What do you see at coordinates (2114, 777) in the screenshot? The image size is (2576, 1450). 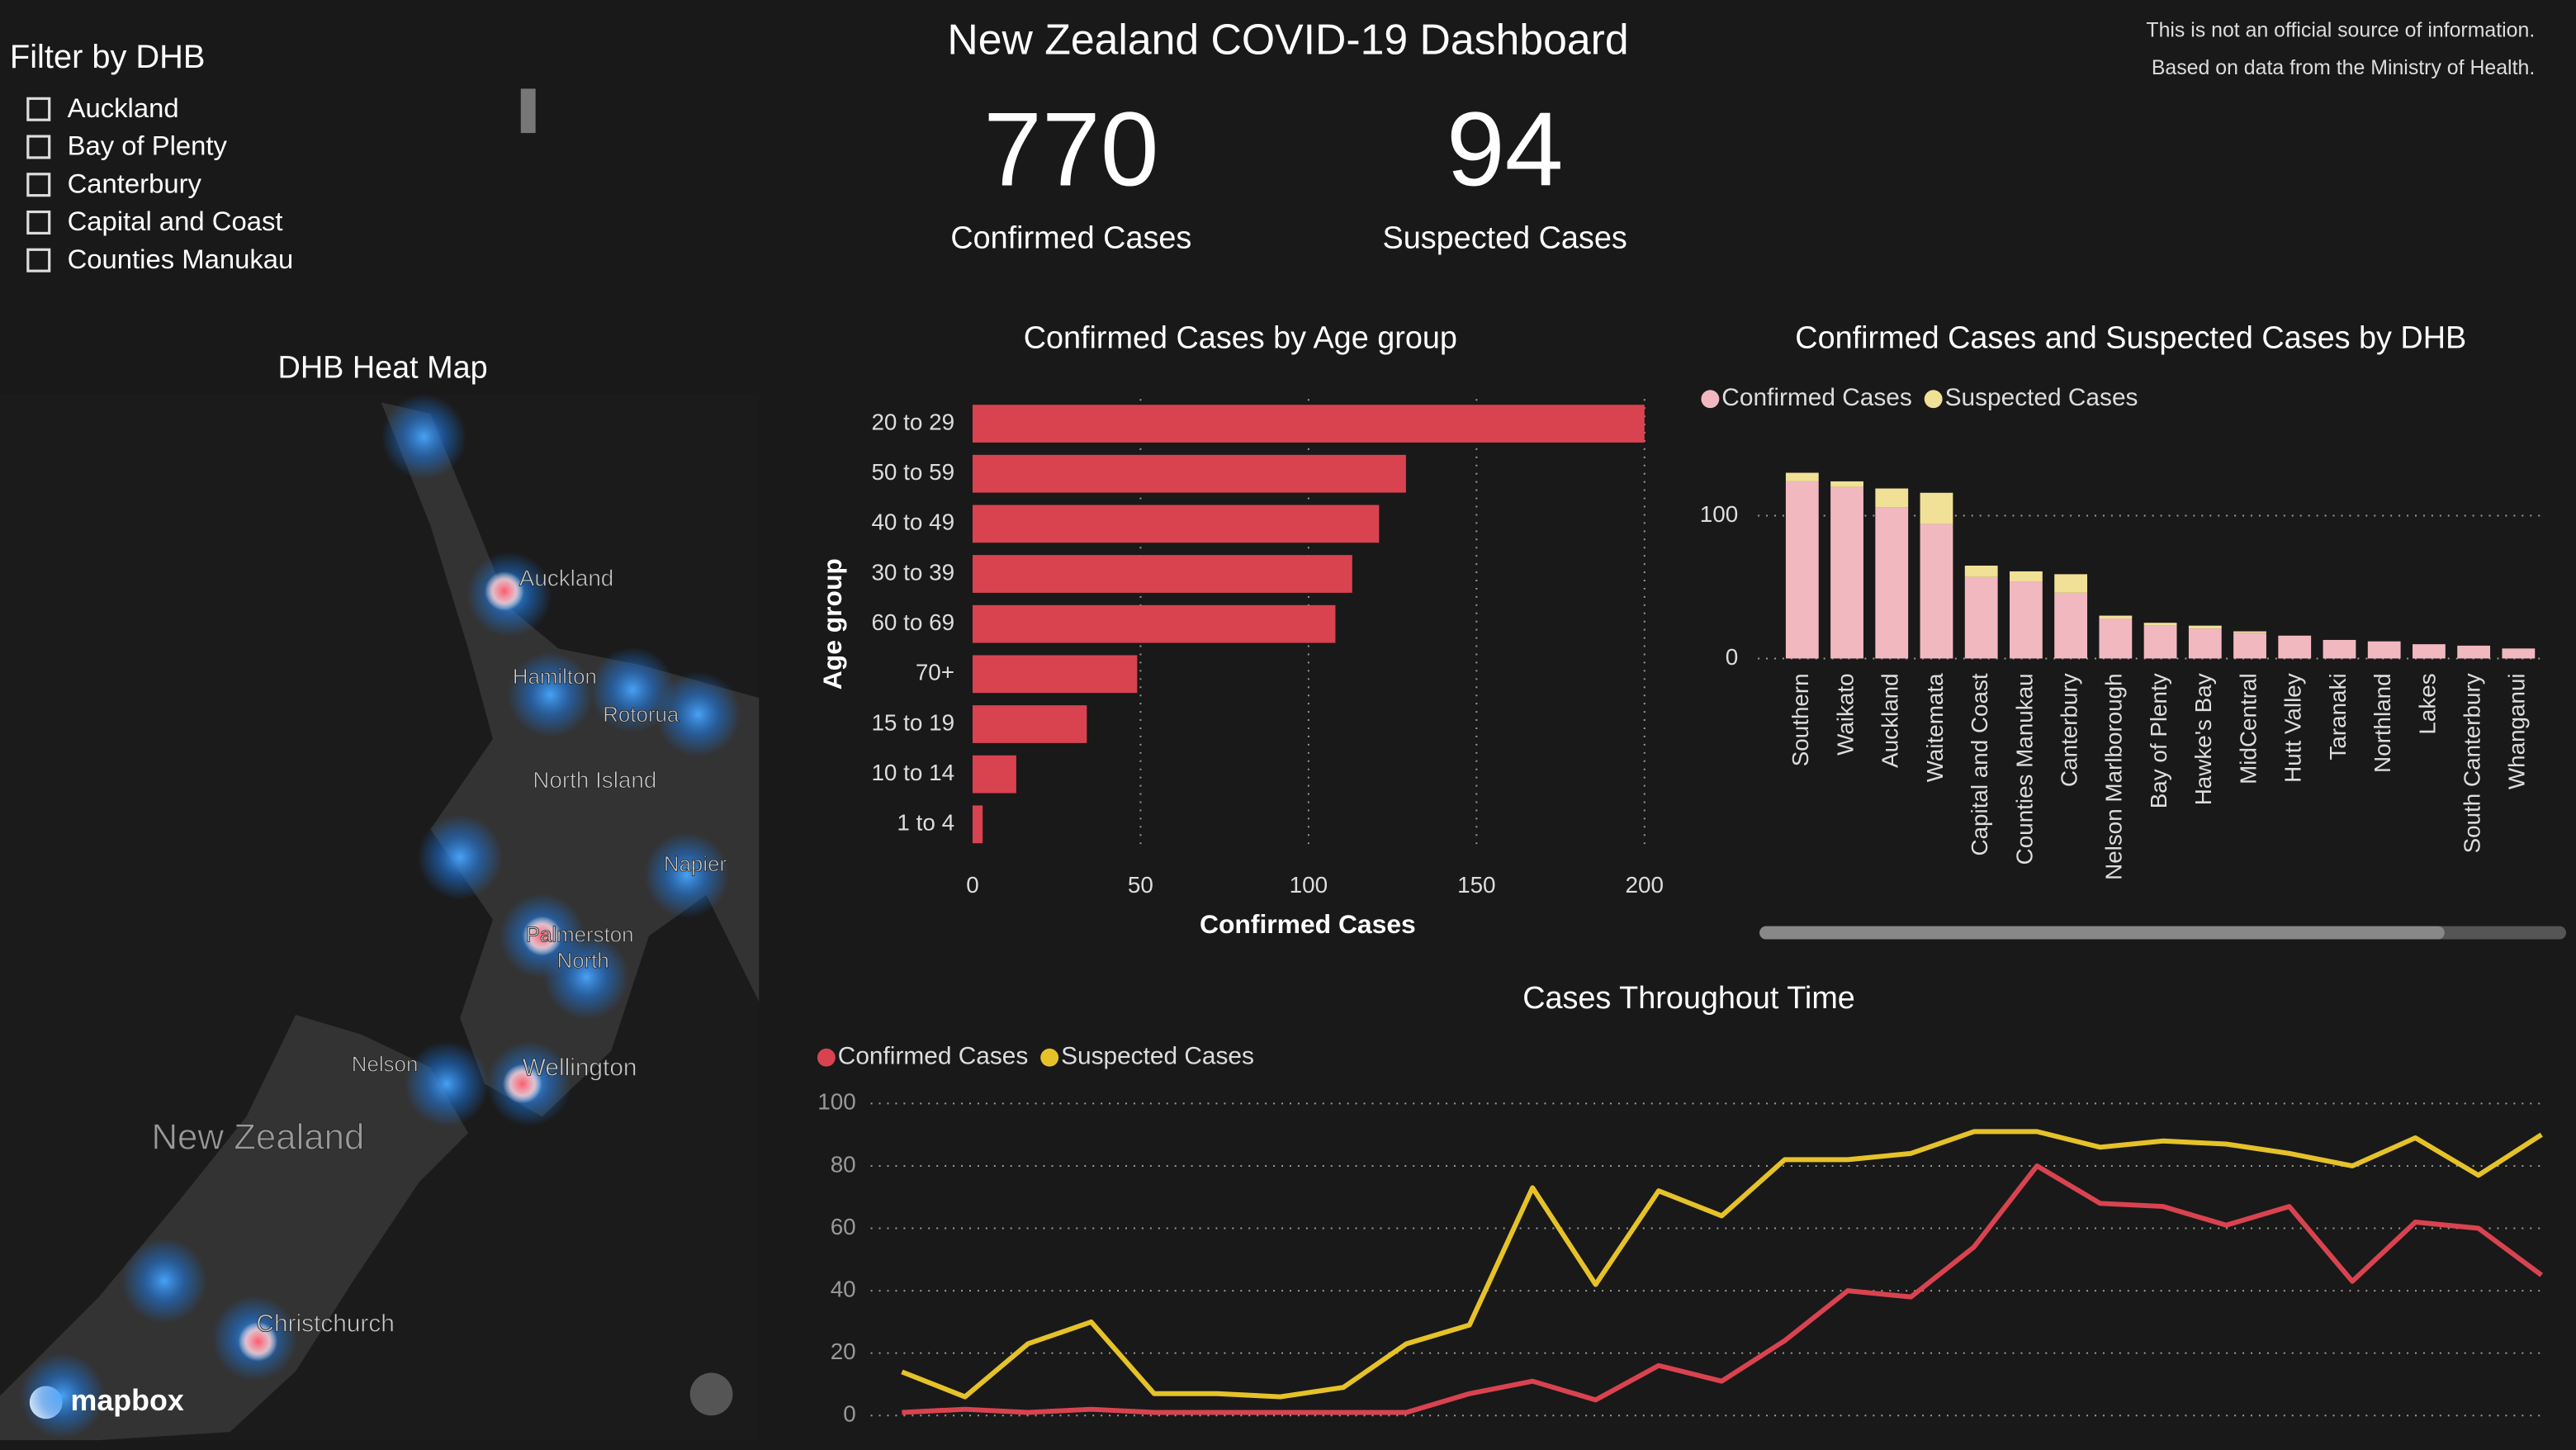 I see `x-tick-label: Nelson Marlborough` at bounding box center [2114, 777].